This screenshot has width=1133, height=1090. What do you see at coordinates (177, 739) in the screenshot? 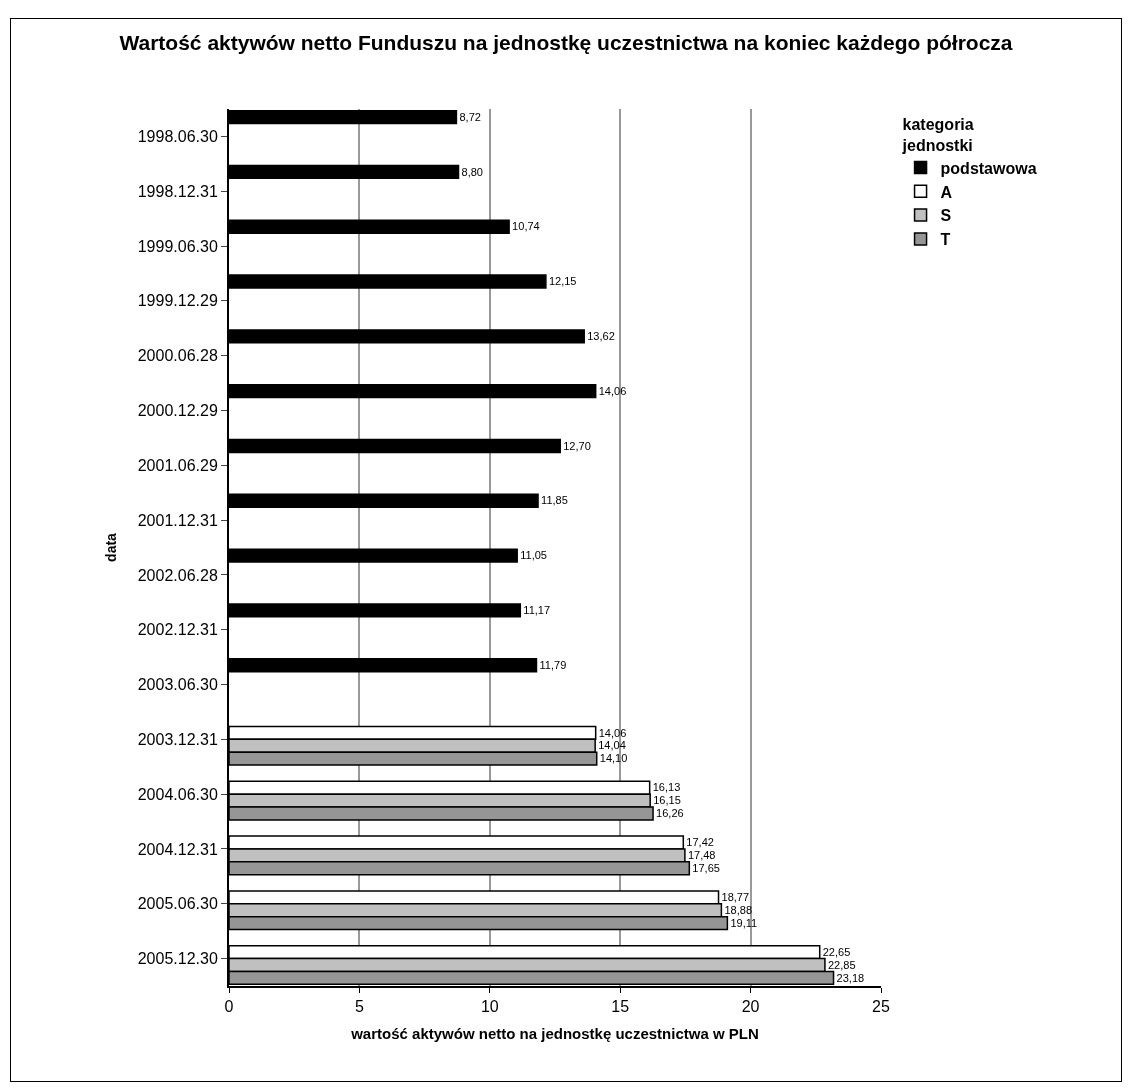
I see `y-tick-label: 2003.12.31` at bounding box center [177, 739].